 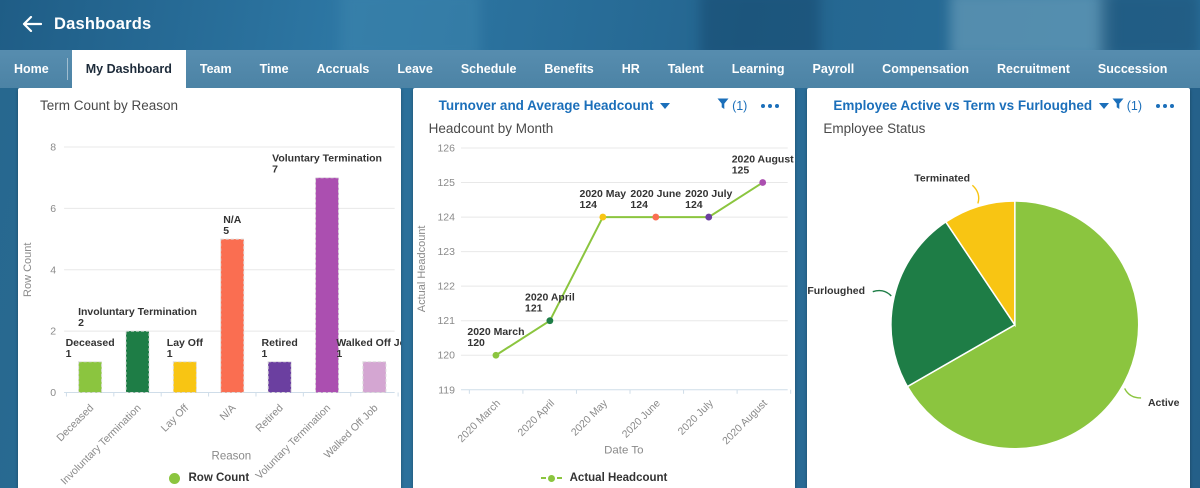 I want to click on legend-label: Row Count, so click(x=219, y=478).